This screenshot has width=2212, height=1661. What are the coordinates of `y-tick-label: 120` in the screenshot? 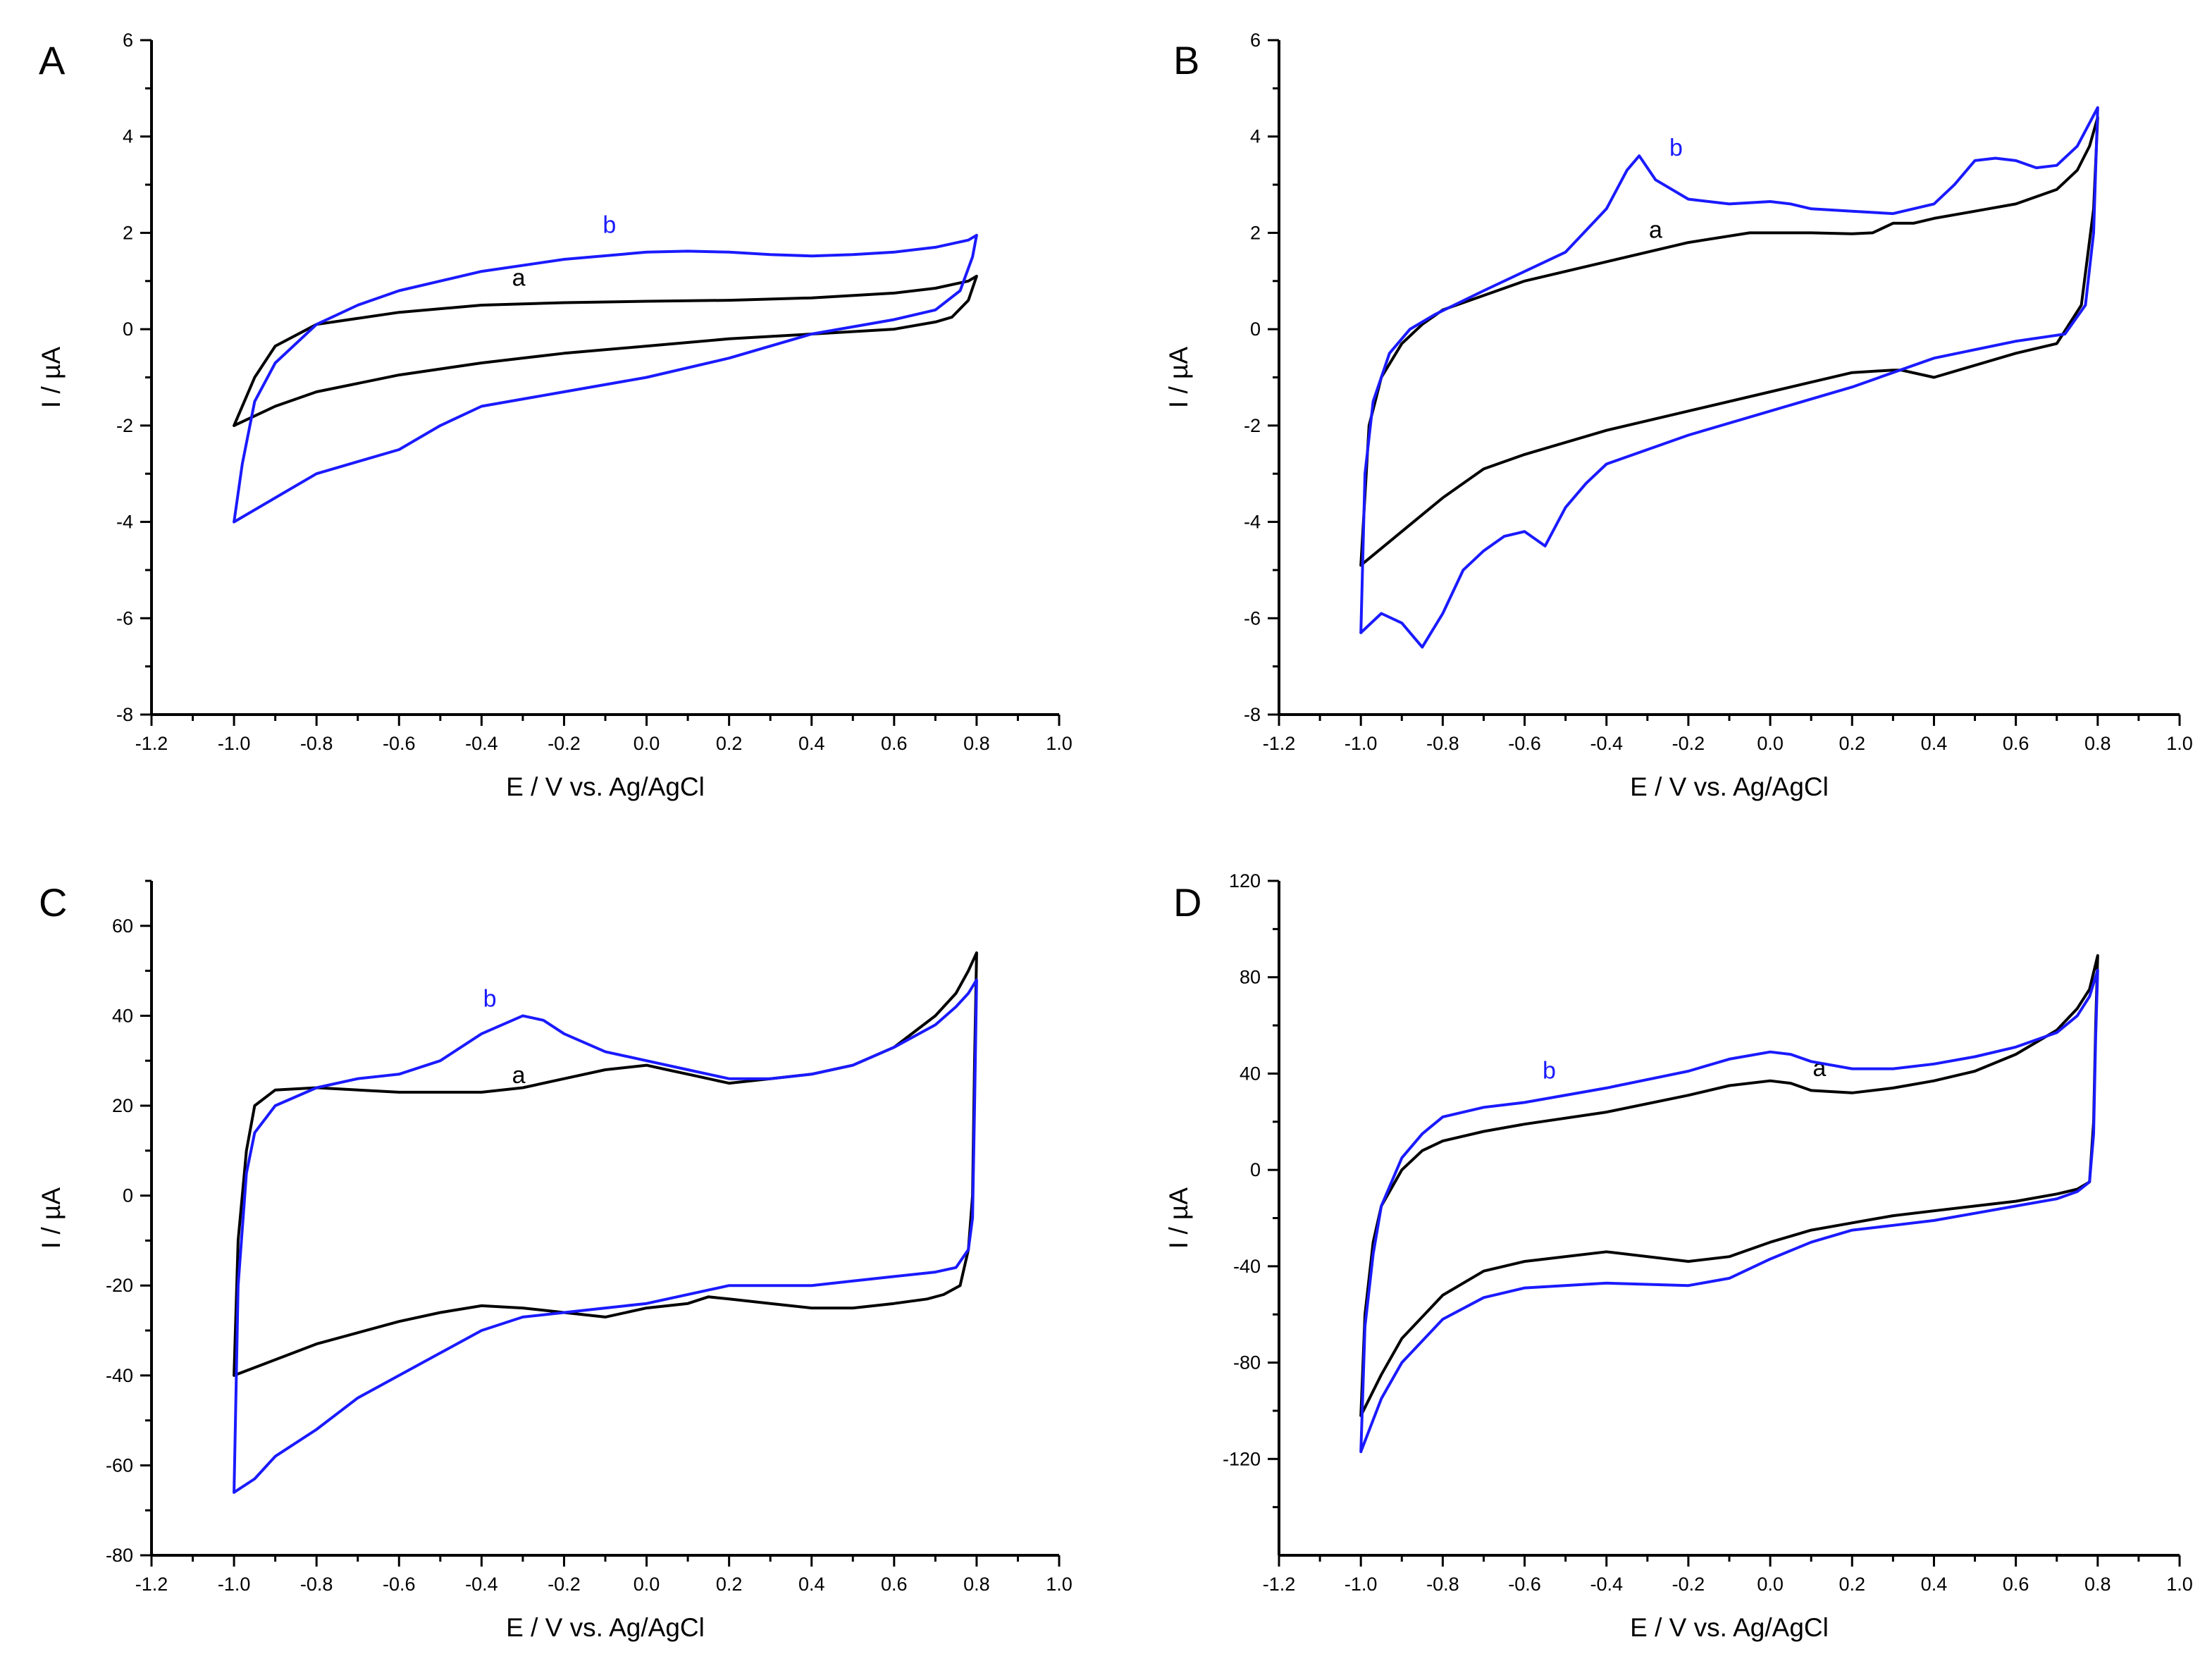 It's located at (1245, 880).